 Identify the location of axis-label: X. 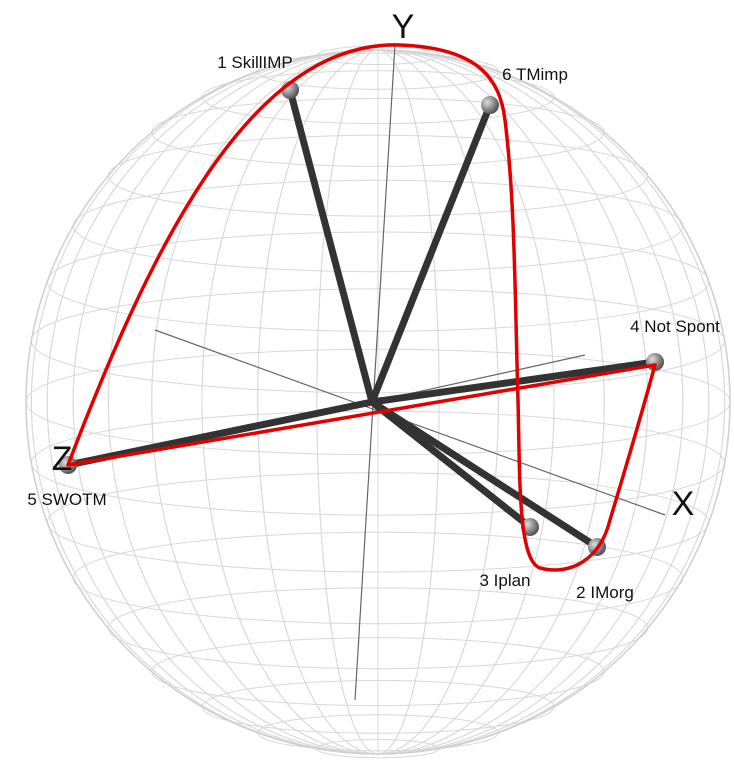
(683, 504).